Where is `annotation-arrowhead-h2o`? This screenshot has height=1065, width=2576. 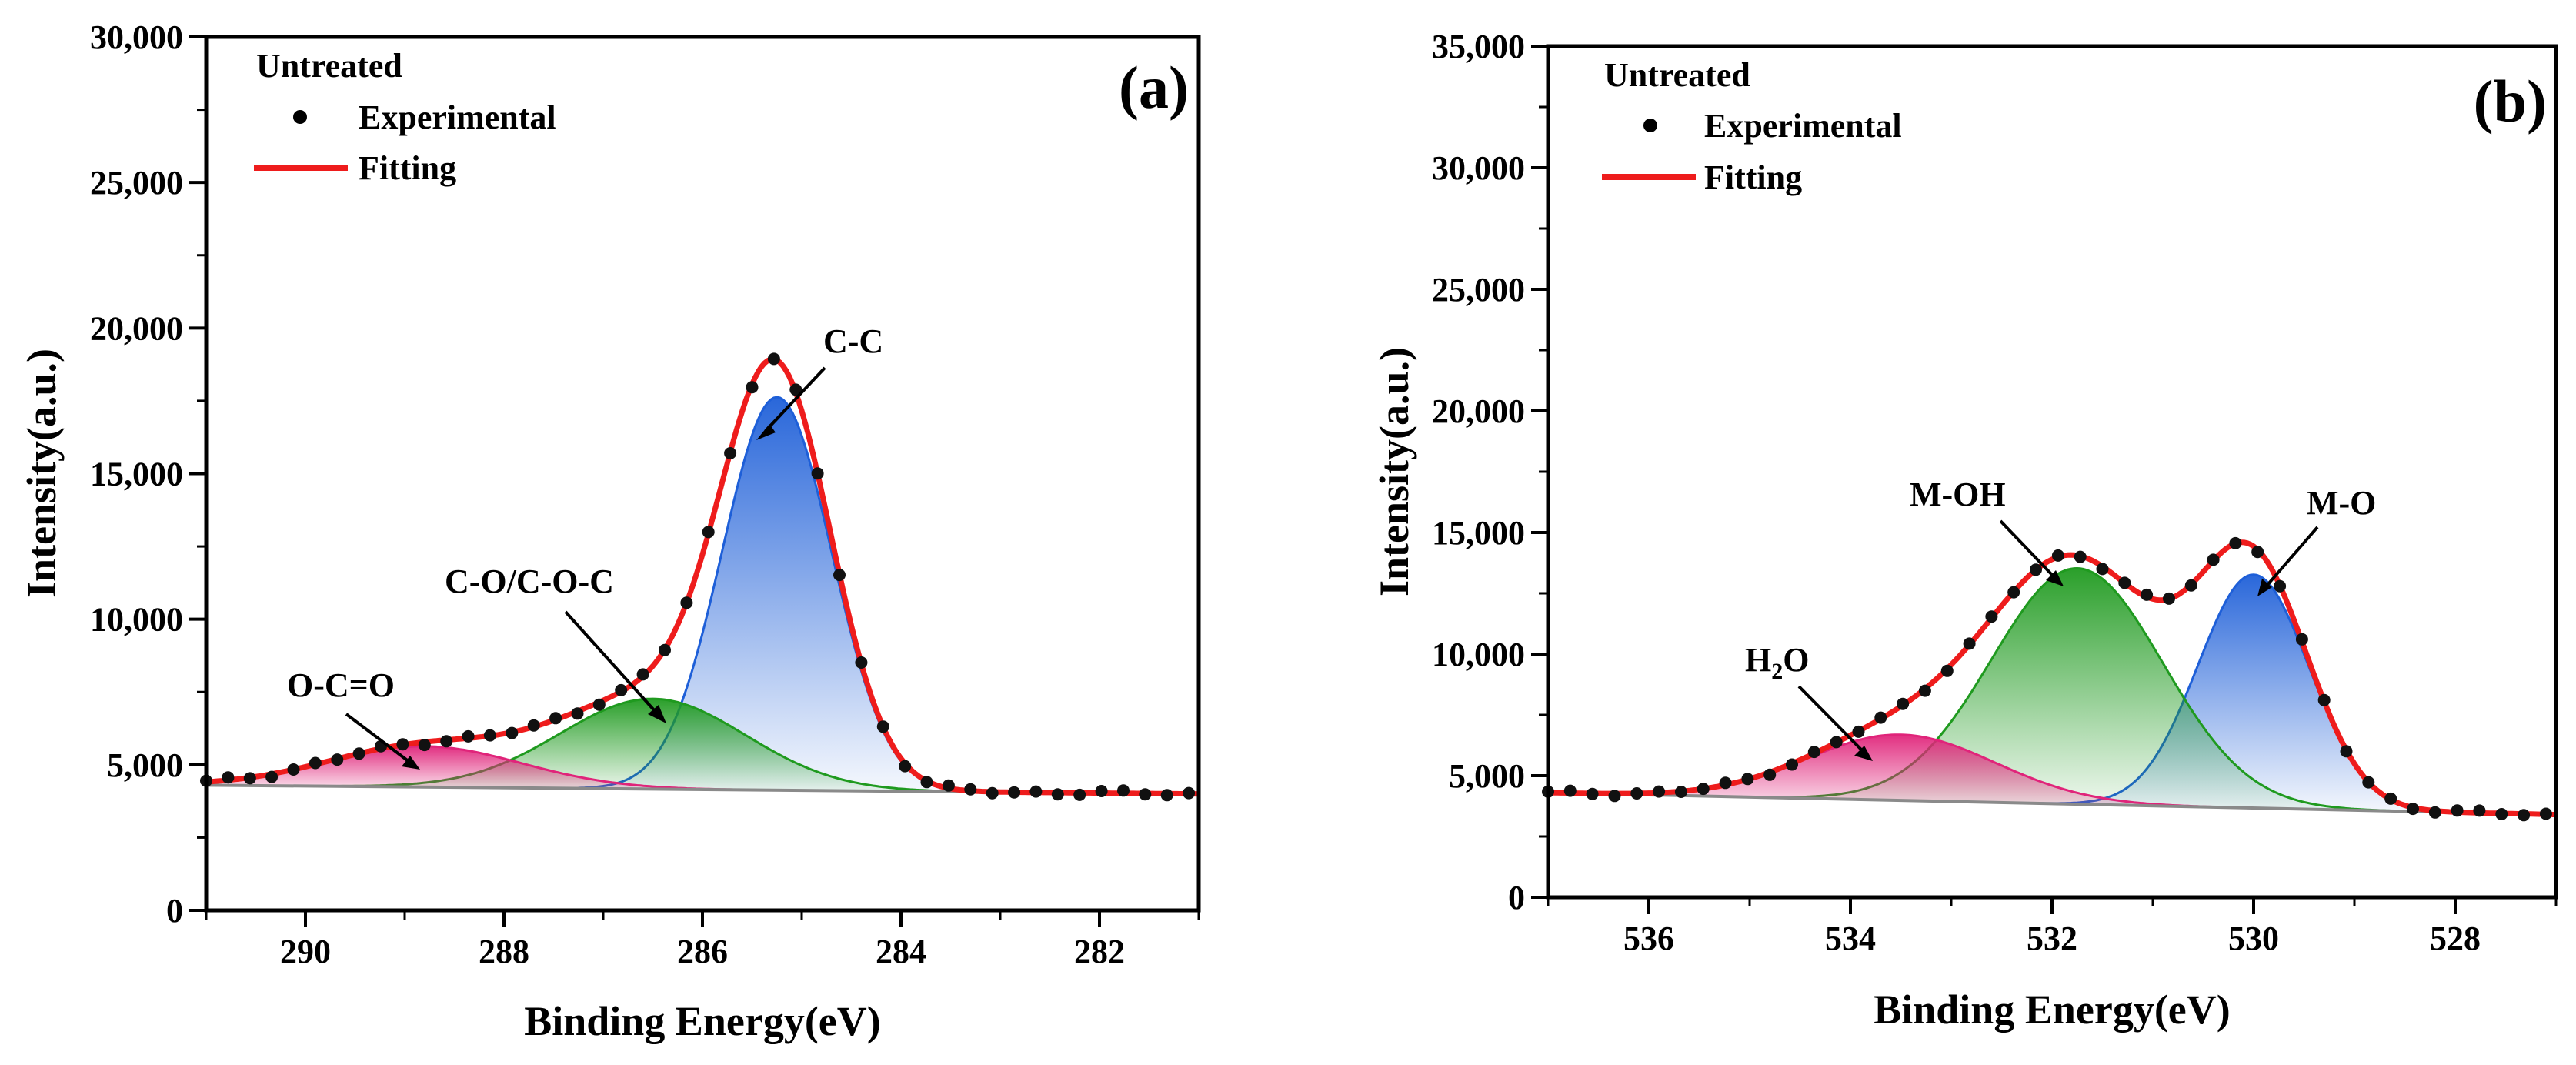 annotation-arrowhead-h2o is located at coordinates (1864, 753).